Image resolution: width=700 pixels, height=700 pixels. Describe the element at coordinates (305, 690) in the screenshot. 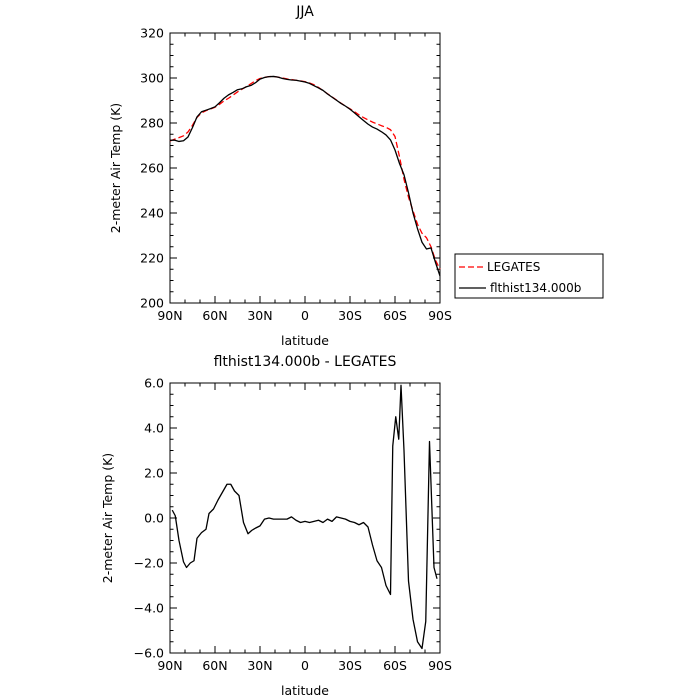

I see `bottom-chart-xlabel: latitude` at that location.